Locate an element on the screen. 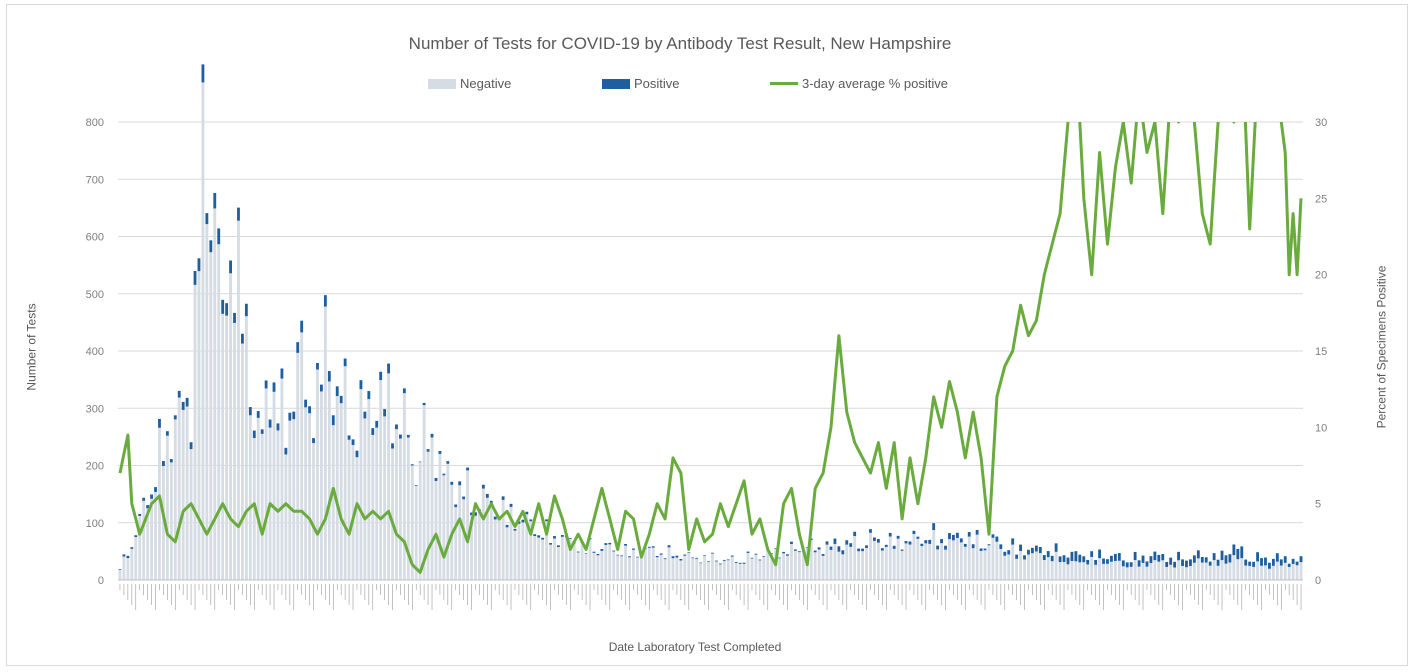 Image resolution: width=1416 pixels, height=672 pixels. y2-axis-title: Percent of Specimens Positive is located at coordinates (1381, 347).